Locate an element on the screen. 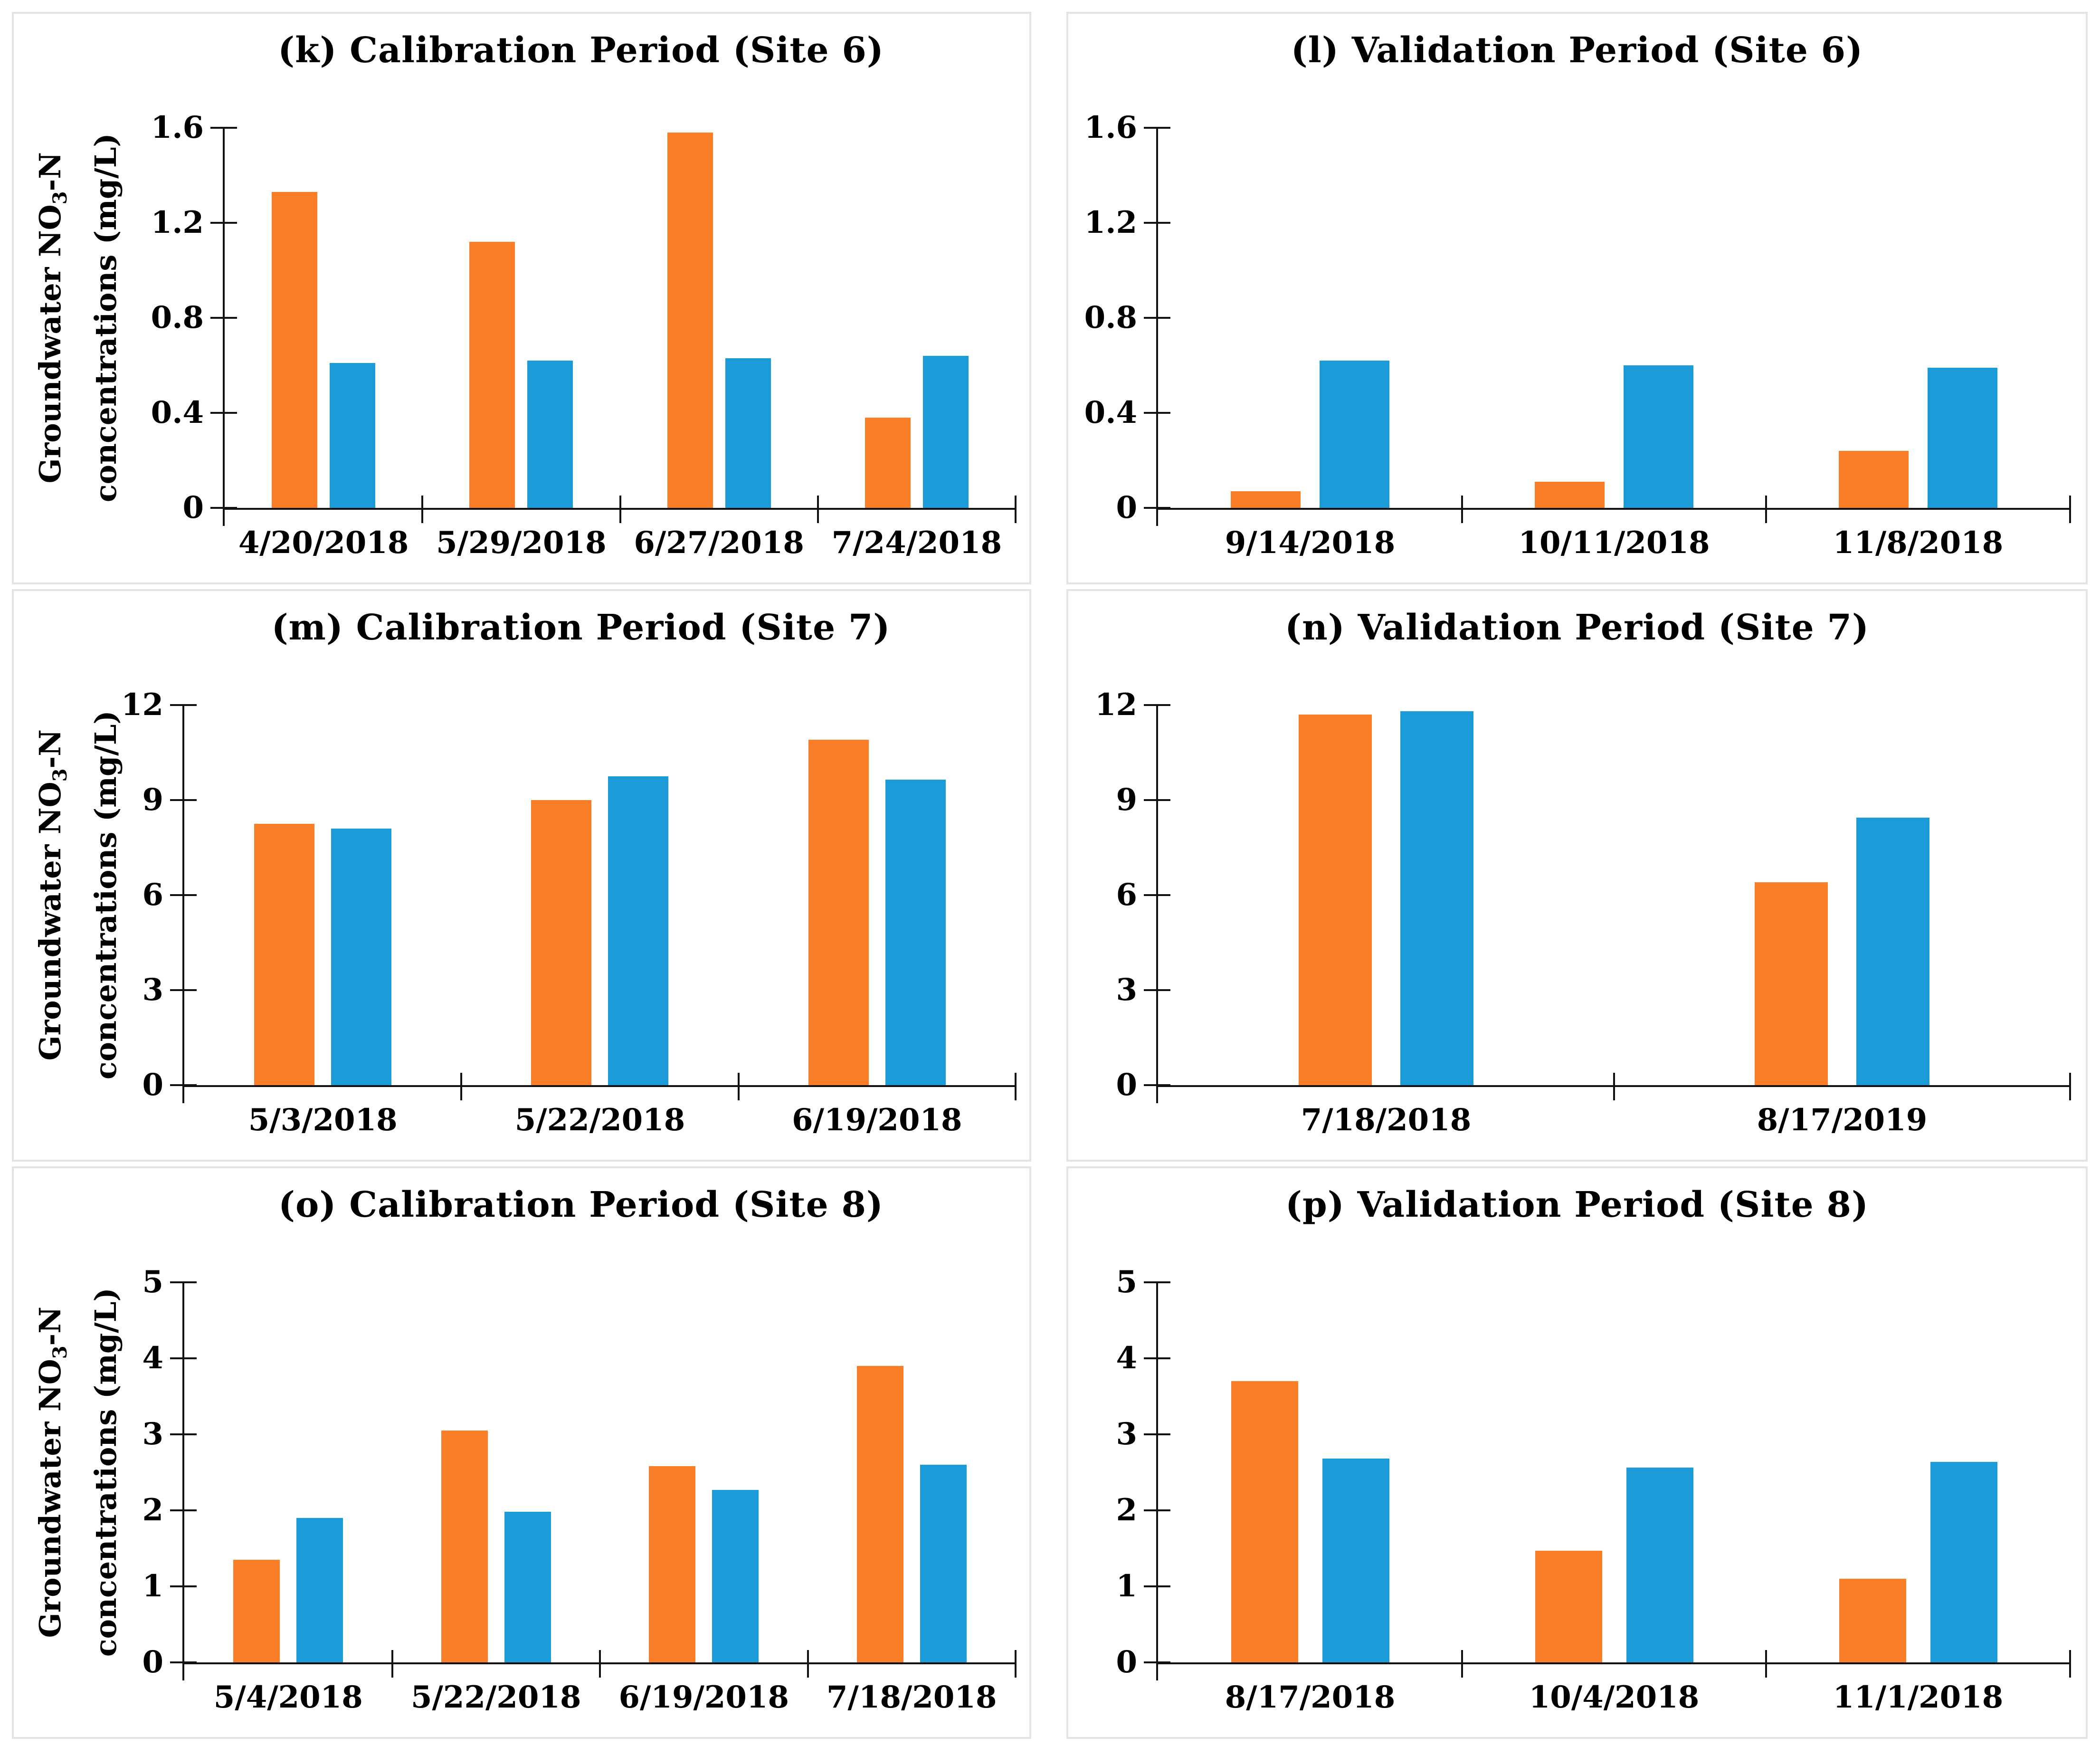 The height and width of the screenshot is (1746, 2100). x-category-label: 7/24/2018 is located at coordinates (916, 543).